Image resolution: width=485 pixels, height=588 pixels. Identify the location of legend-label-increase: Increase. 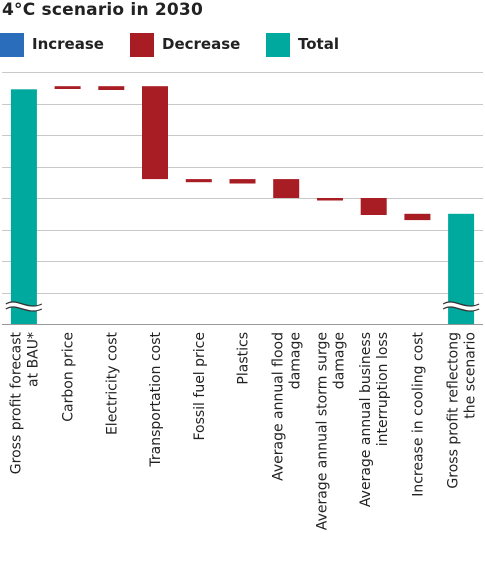
(68, 44).